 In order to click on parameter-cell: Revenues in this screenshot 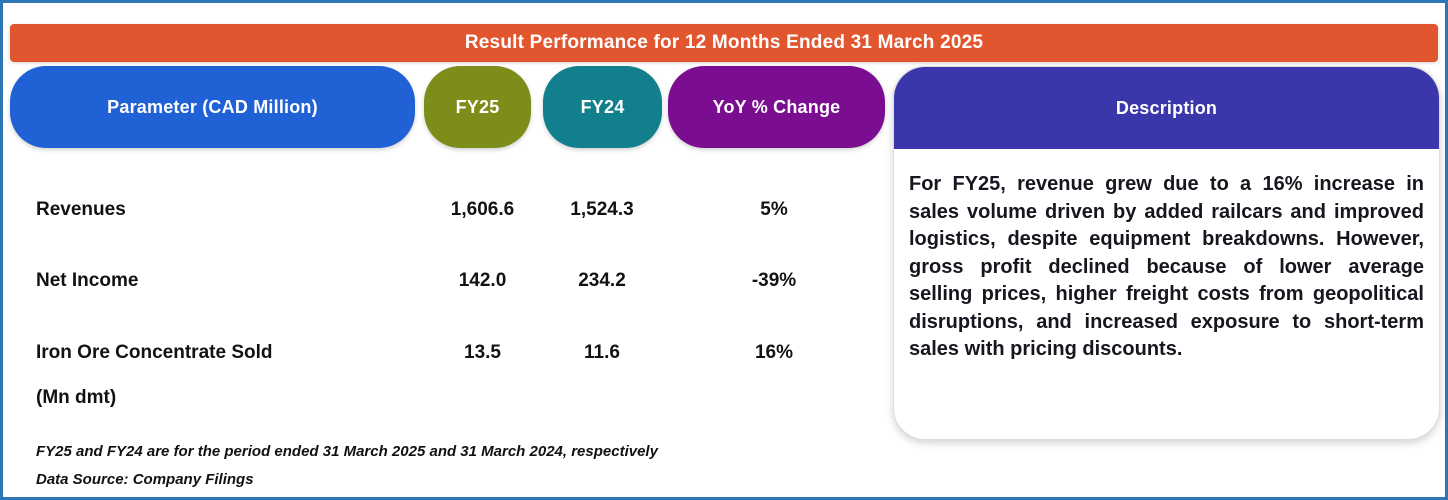, I will do `click(81, 209)`.